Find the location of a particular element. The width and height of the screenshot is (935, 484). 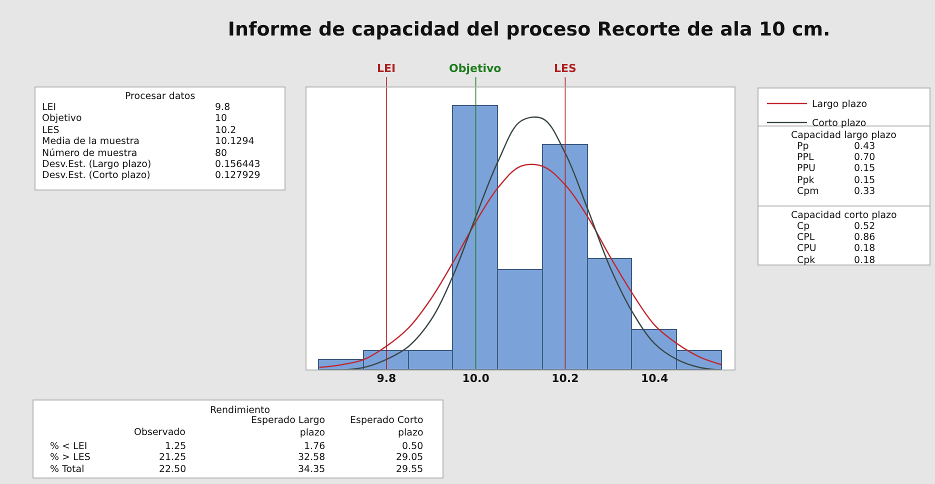

text: Capacidad corto plazo is located at coordinates (844, 215).